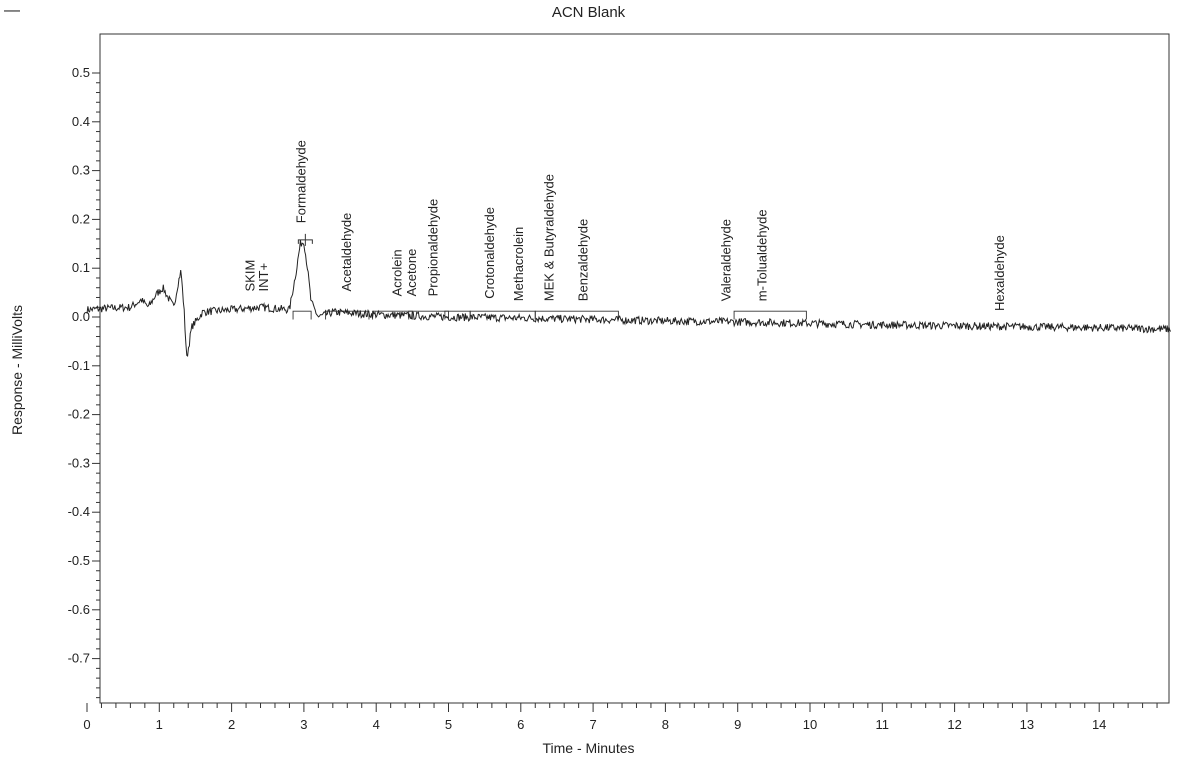 The image size is (1177, 766). What do you see at coordinates (582, 260) in the screenshot?
I see `peak-label: Benzaldehyde` at bounding box center [582, 260].